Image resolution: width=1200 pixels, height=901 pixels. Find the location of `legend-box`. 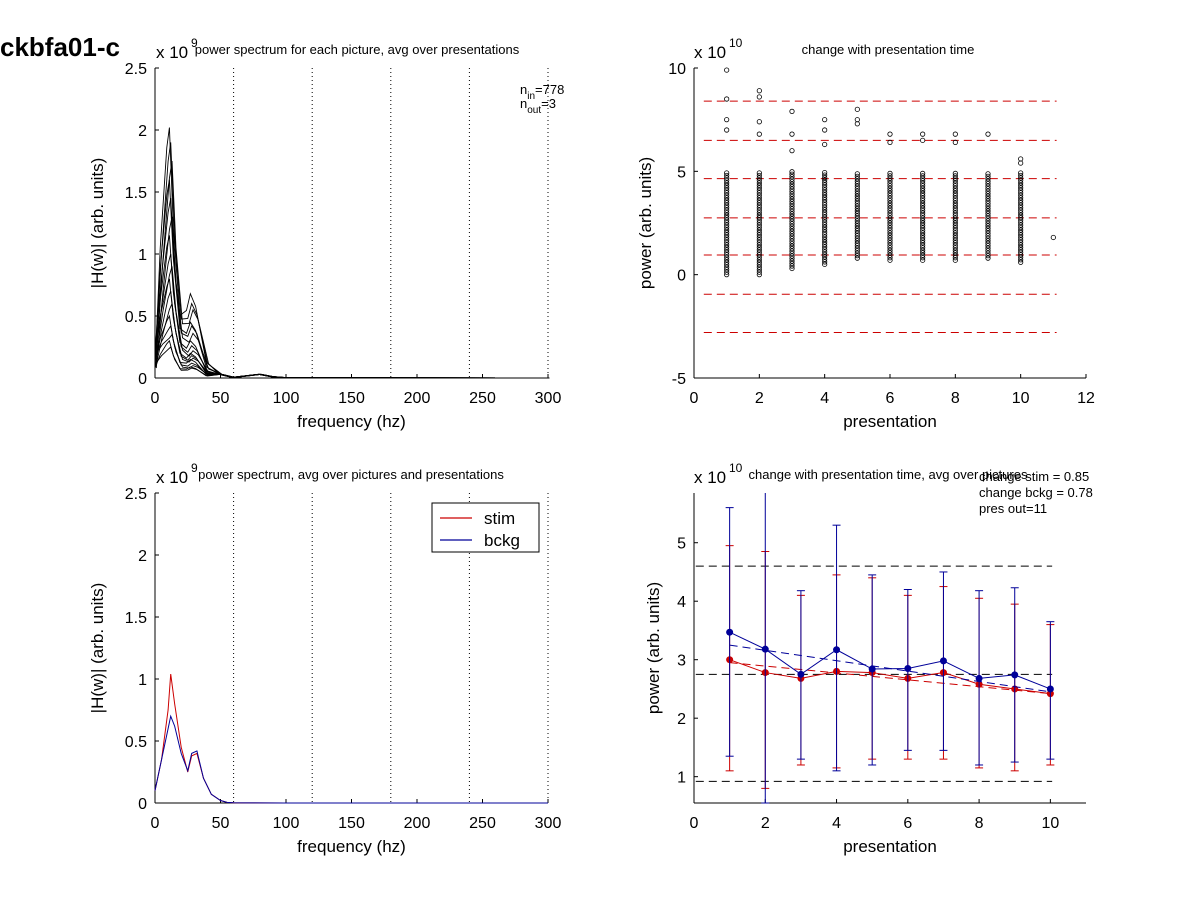

legend-box is located at coordinates (485, 527).